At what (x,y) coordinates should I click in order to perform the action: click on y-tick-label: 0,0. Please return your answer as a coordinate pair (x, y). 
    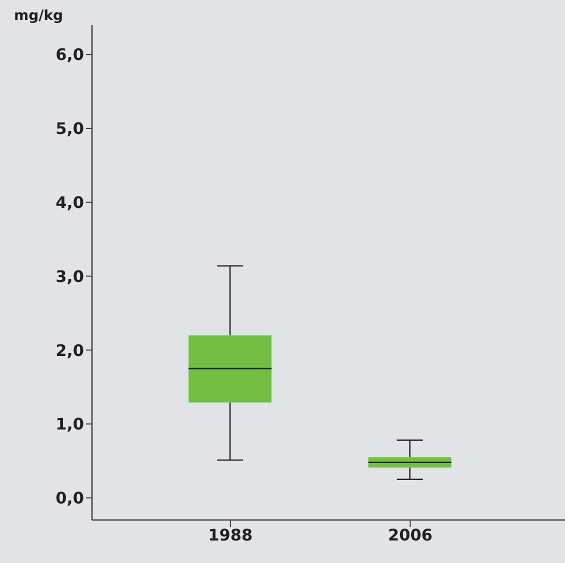
    Looking at the image, I should click on (70, 498).